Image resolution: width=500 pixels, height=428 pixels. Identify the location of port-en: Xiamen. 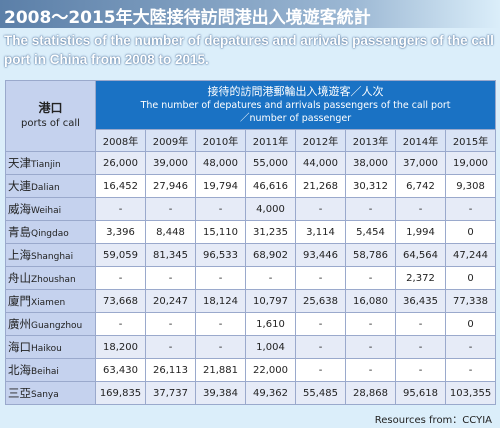
(48, 303).